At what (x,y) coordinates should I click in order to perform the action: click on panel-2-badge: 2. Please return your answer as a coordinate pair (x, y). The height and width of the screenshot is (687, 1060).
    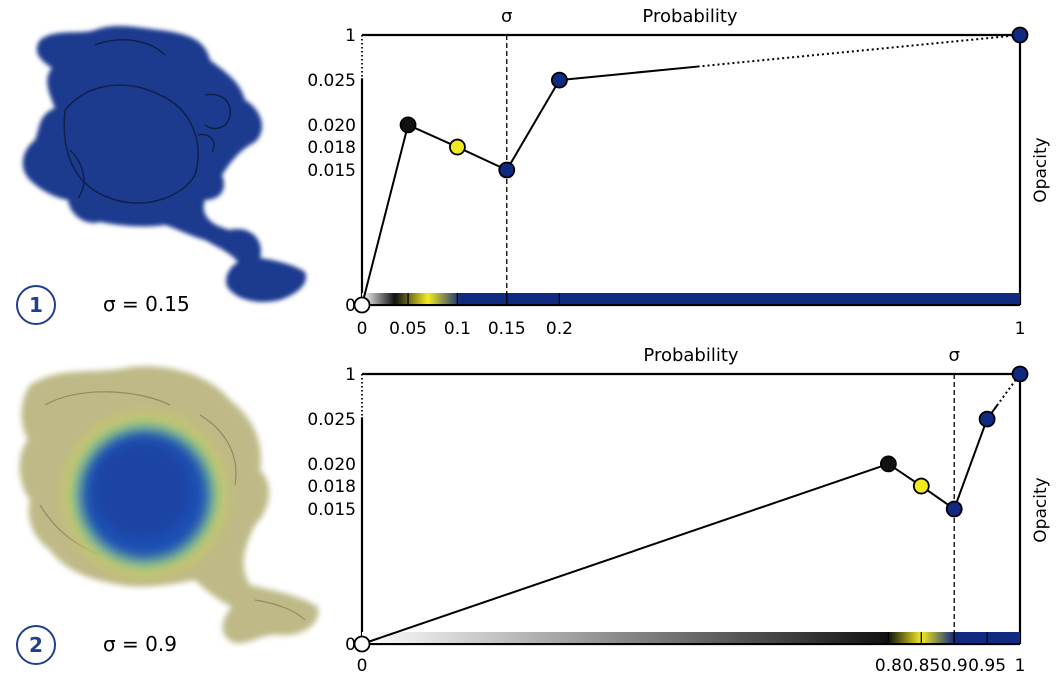
    Looking at the image, I should click on (36, 645).